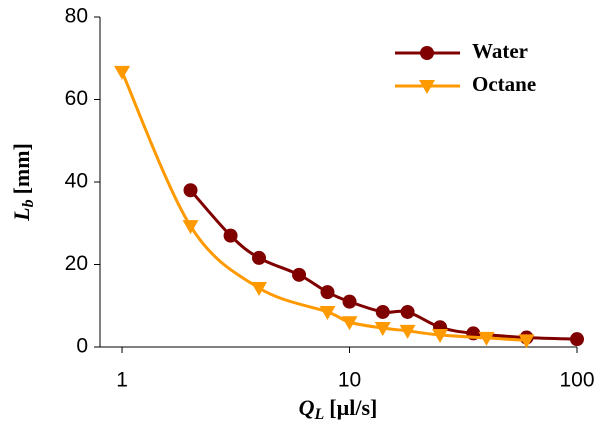 The height and width of the screenshot is (437, 600). Describe the element at coordinates (28, 203) in the screenshot. I see `y-label-sub: b` at that location.